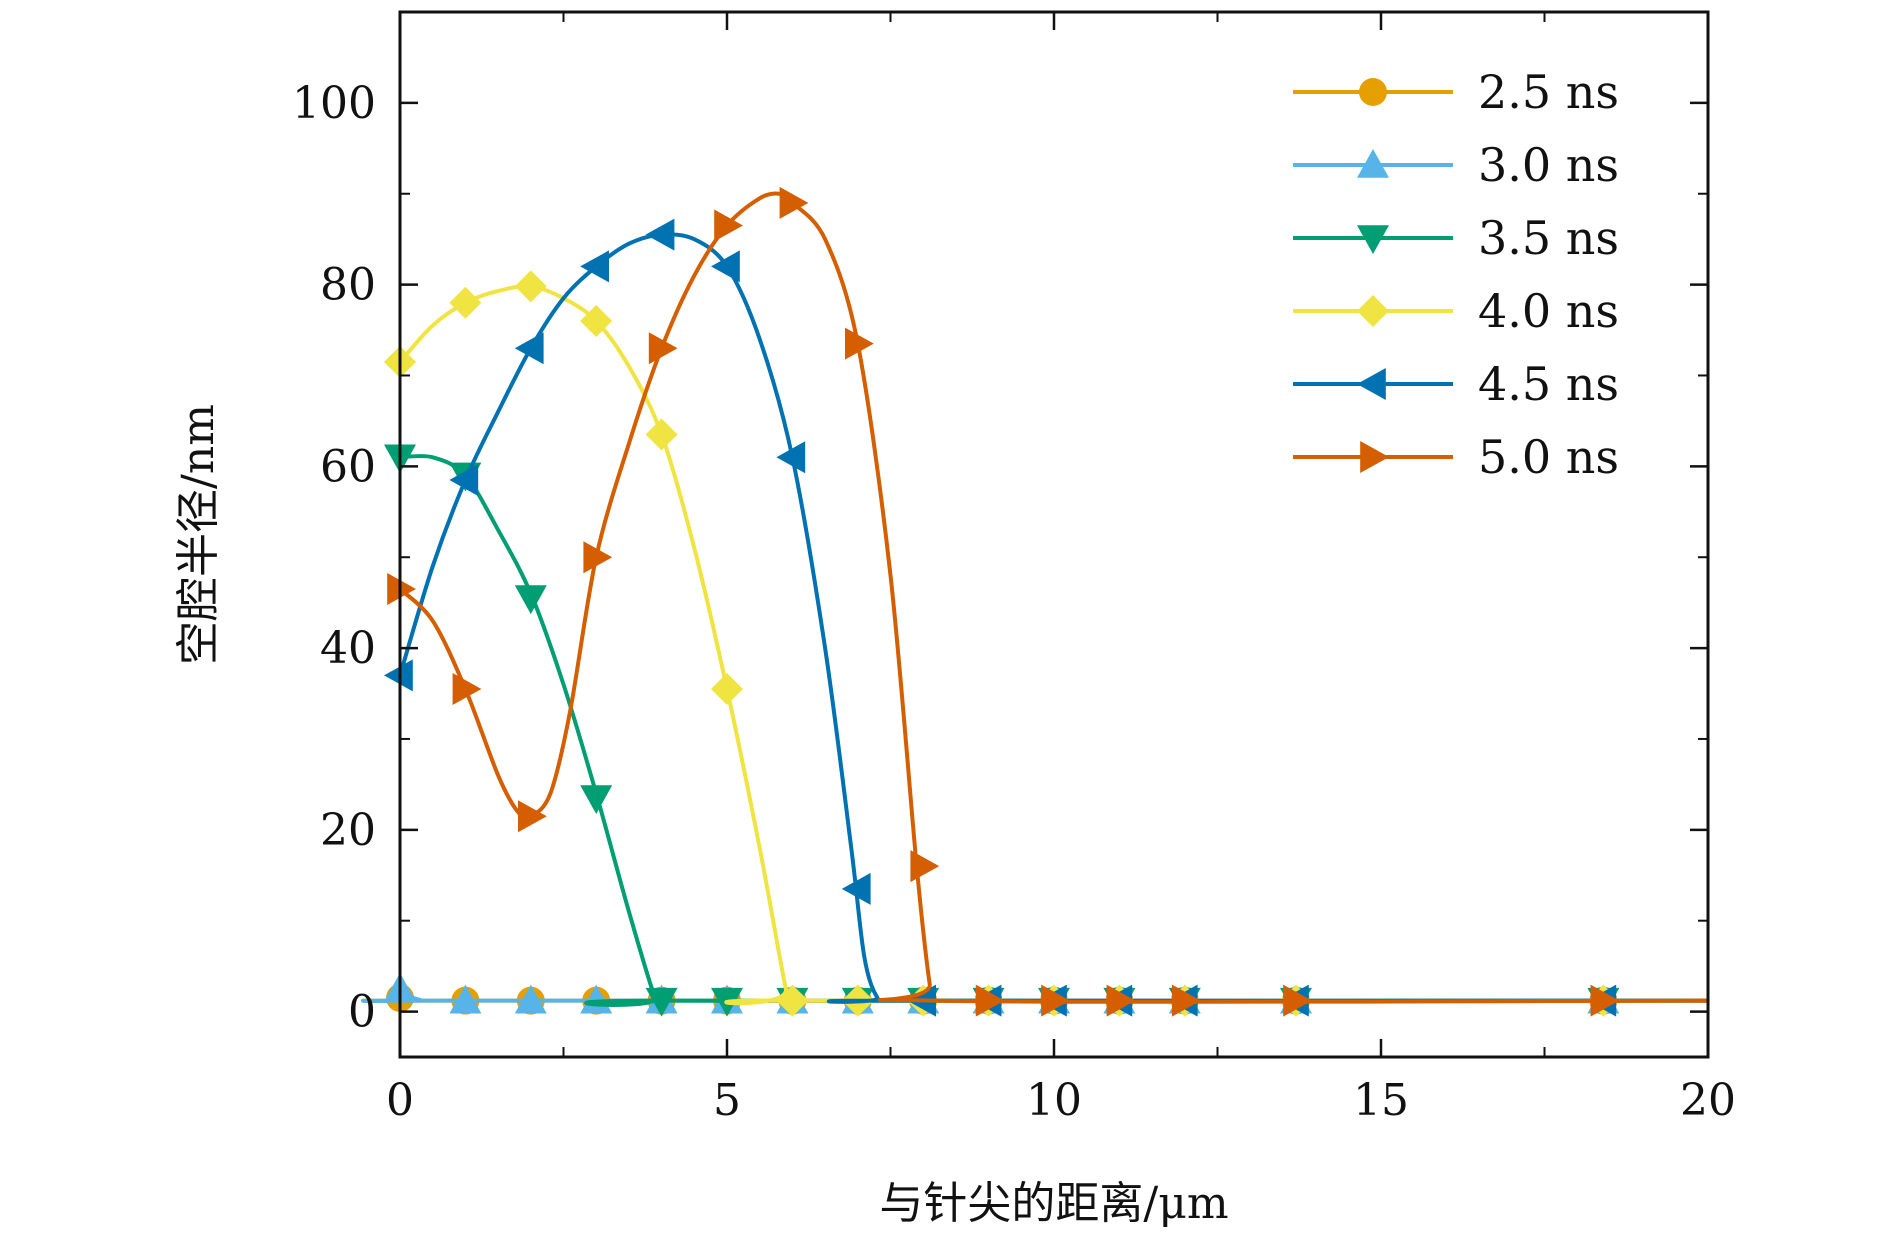  Describe the element at coordinates (1456, 457) in the screenshot. I see `legend-item: 5.0 ns` at that location.